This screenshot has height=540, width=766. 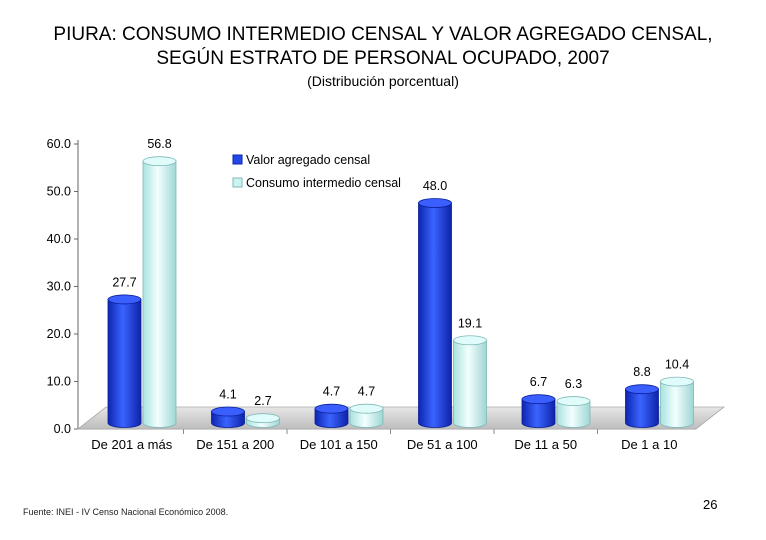 I want to click on y-tick-label: 20.0, so click(x=59, y=334).